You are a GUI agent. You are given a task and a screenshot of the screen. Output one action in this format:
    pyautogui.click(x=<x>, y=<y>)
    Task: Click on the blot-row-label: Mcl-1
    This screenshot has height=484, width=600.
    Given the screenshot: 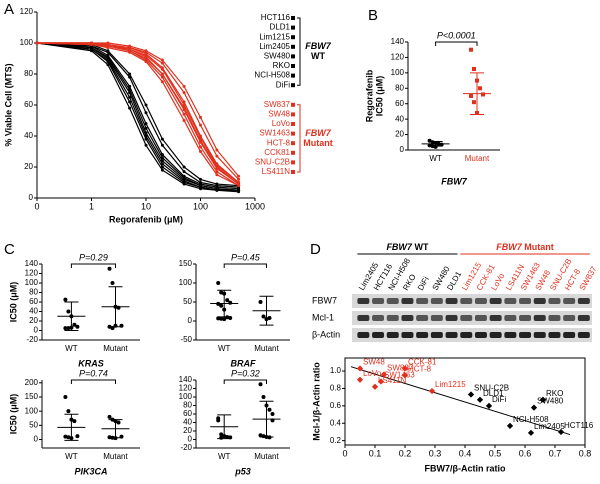 What is the action you would take?
    pyautogui.click(x=323, y=317)
    